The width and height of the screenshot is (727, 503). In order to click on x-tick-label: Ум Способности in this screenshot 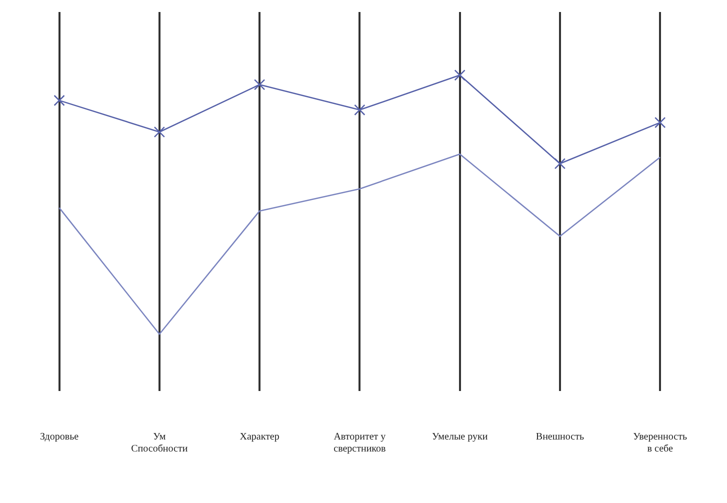, I will do `click(159, 443)`.